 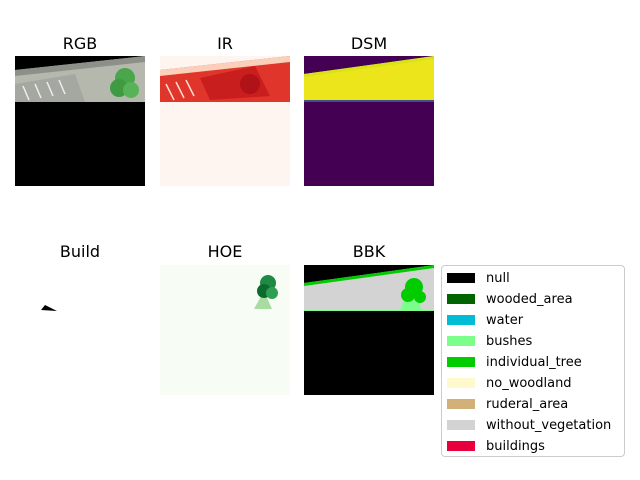 What do you see at coordinates (225, 121) in the screenshot?
I see `ir-image` at bounding box center [225, 121].